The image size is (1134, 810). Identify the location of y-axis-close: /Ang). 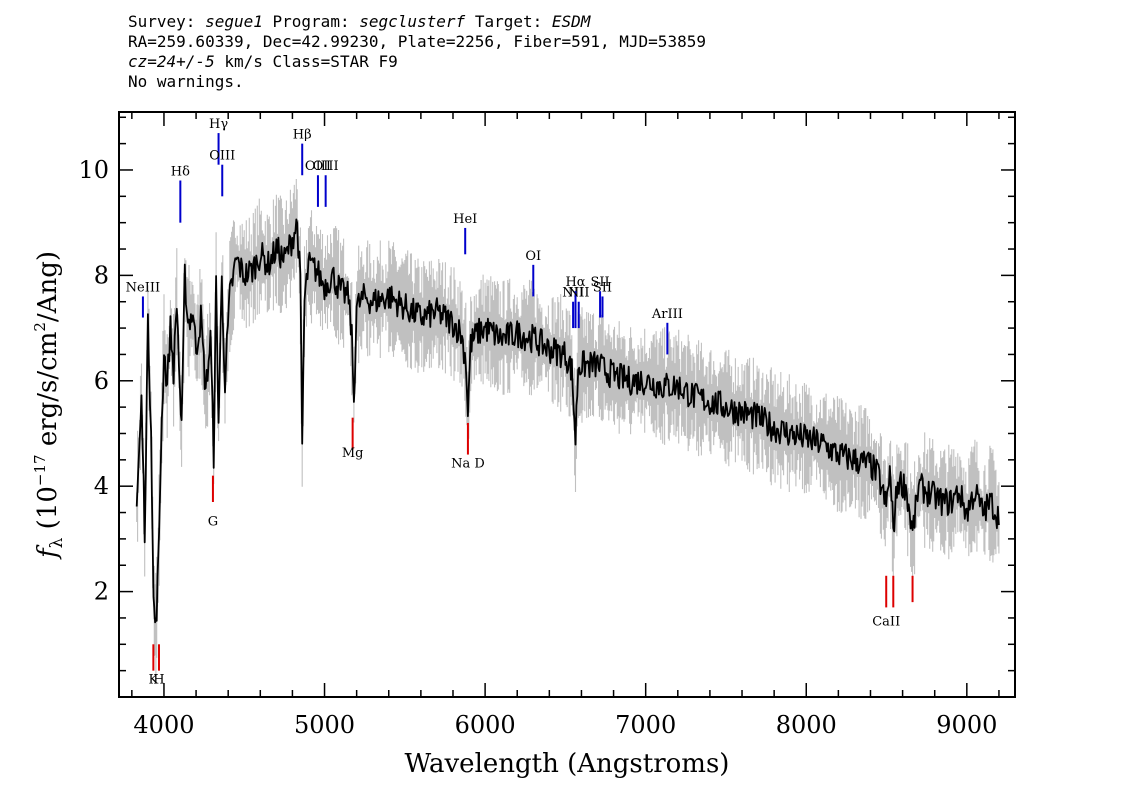
(48, 286).